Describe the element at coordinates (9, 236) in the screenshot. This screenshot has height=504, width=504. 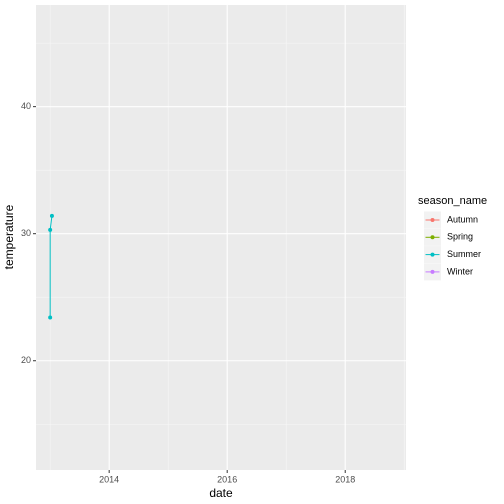
I see `y-axis-title: temperature` at that location.